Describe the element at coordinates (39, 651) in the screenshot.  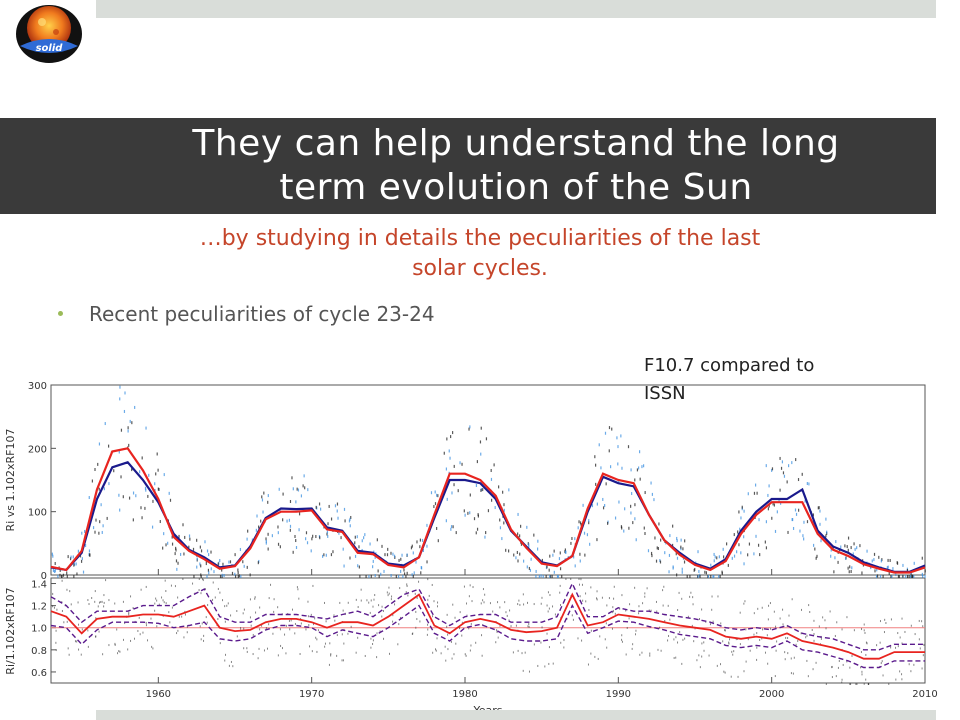
I see `bottom-ytick-label: 0.8` at that location.